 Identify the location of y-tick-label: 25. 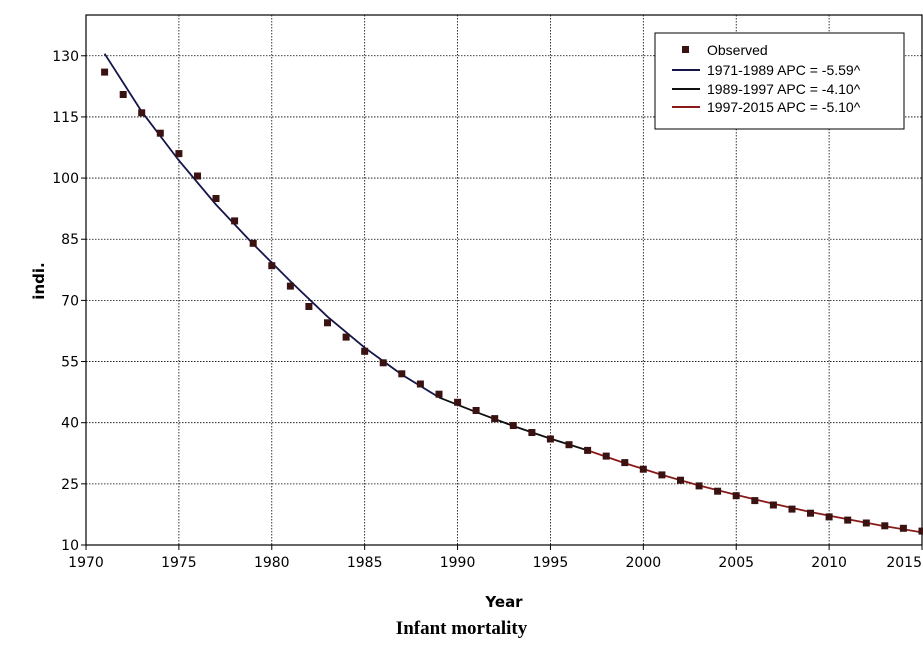
(70, 485).